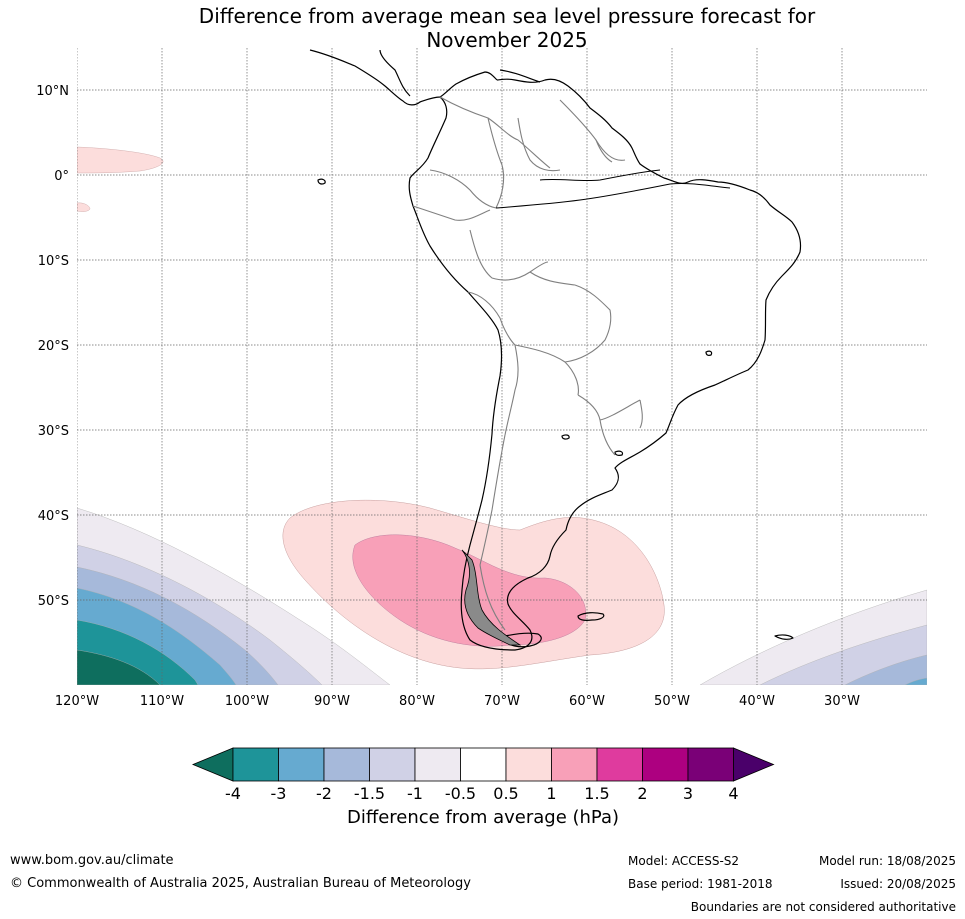  Describe the element at coordinates (120, 179) in the screenshot. I see `equatorial-high-anomaly` at that location.